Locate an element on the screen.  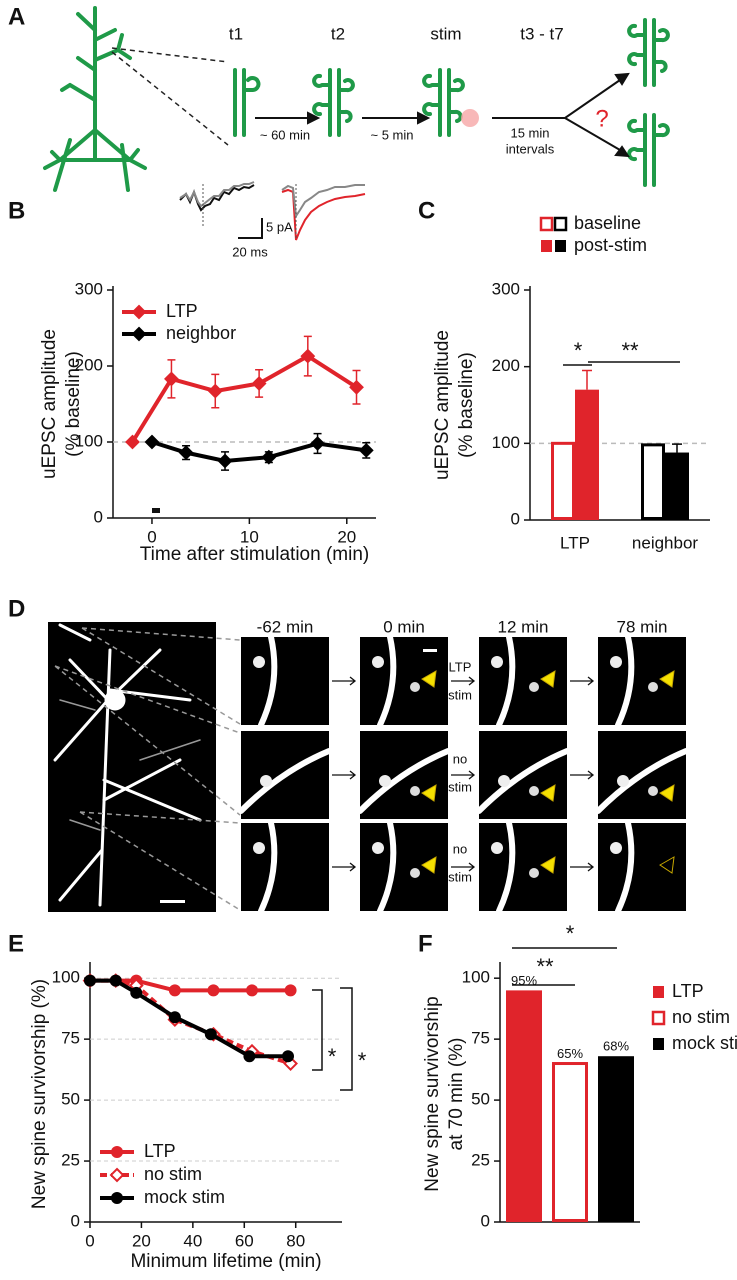
value-label: 68% is located at coordinates (616, 1046).